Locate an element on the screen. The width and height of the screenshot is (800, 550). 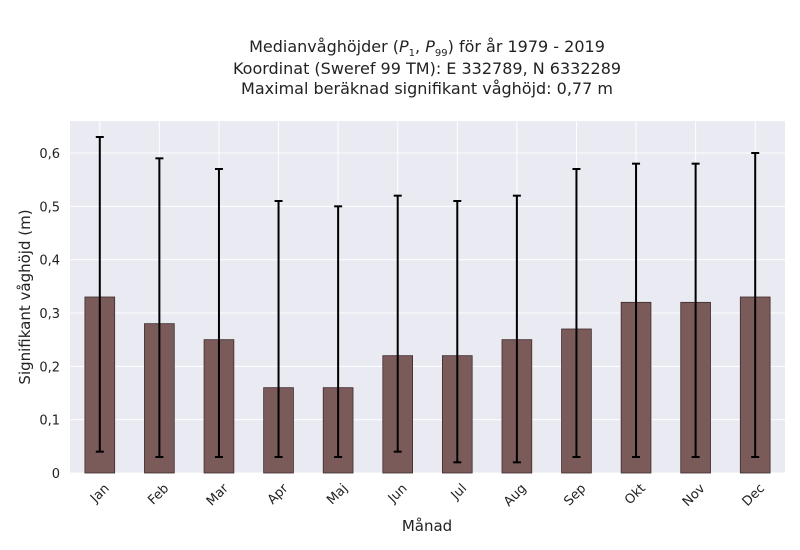
x-tick-label: Maj is located at coordinates (337, 494).